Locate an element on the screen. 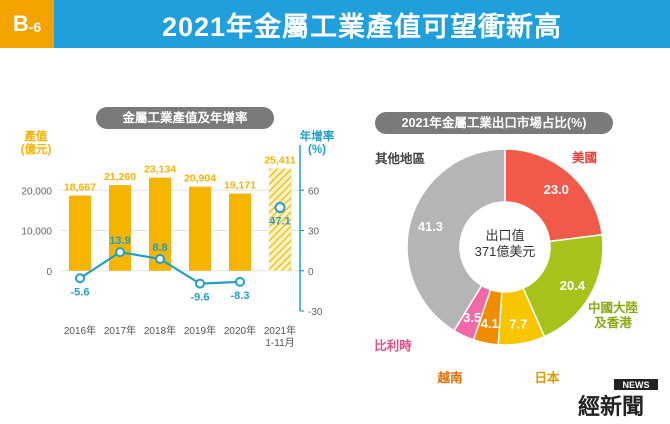 This screenshot has width=670, height=424. growth-value-label: -9.6 is located at coordinates (200, 298).